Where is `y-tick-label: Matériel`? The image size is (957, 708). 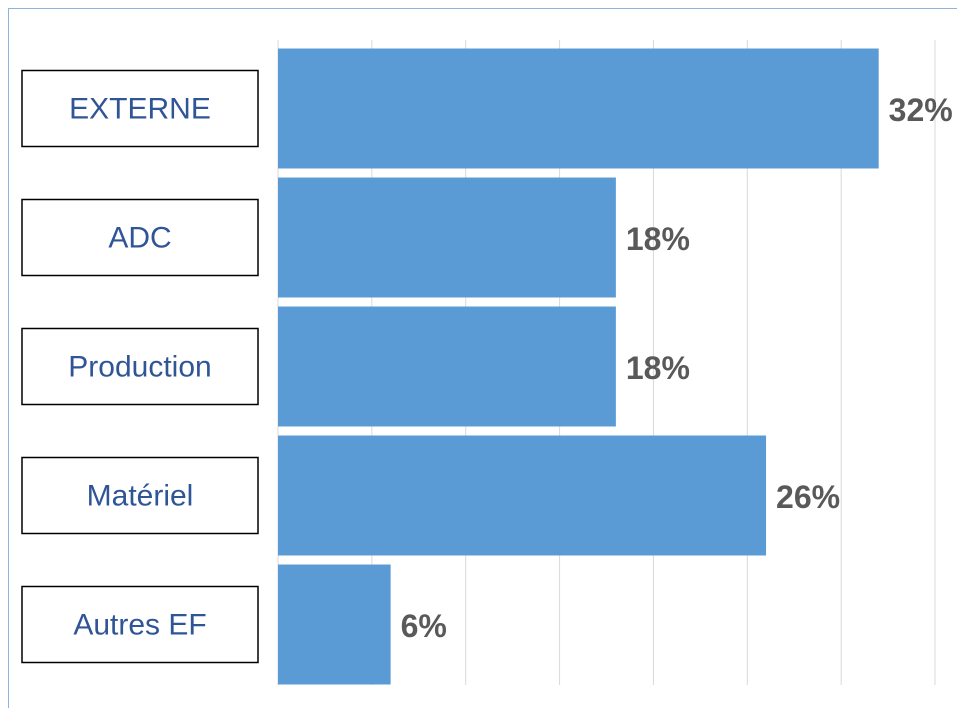
y-tick-label: Matériel is located at coordinates (140, 495).